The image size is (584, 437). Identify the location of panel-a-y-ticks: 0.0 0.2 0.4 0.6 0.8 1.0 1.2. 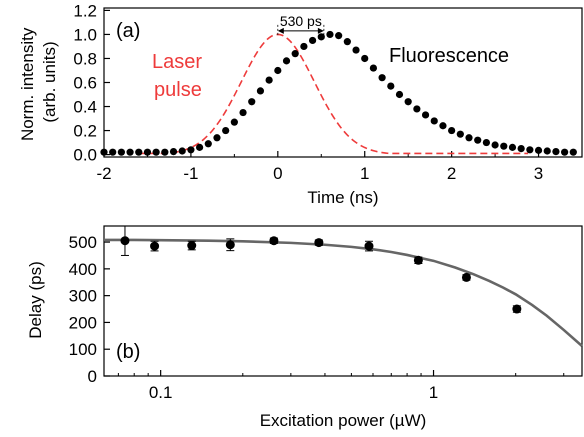
(91, 83).